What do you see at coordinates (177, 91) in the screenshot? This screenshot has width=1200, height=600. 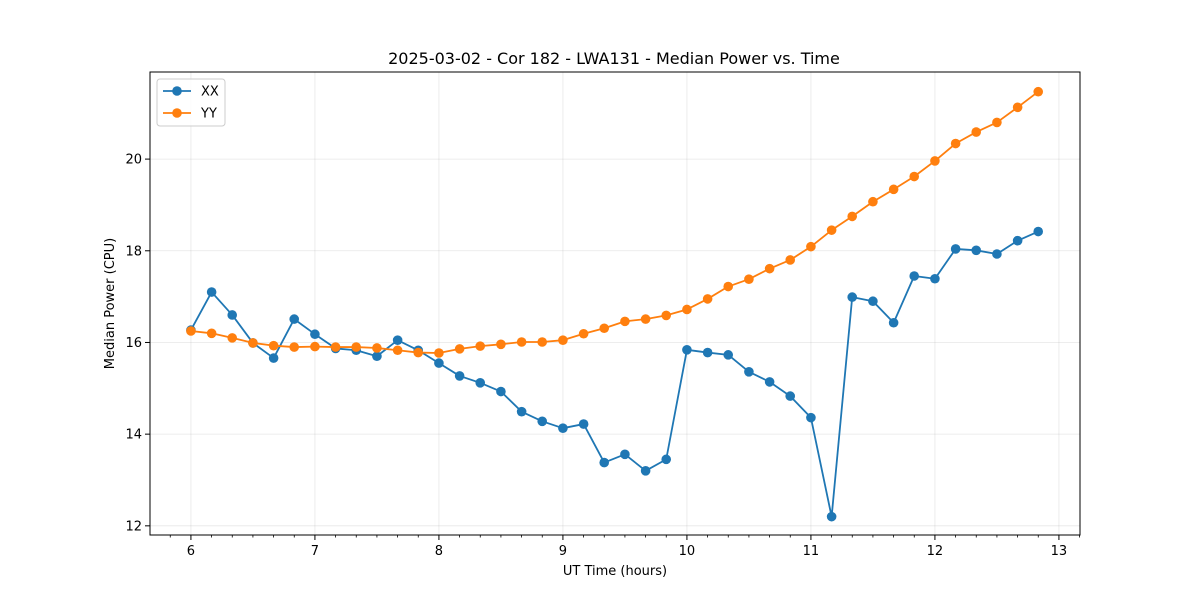 I see `legend-marker-xx` at bounding box center [177, 91].